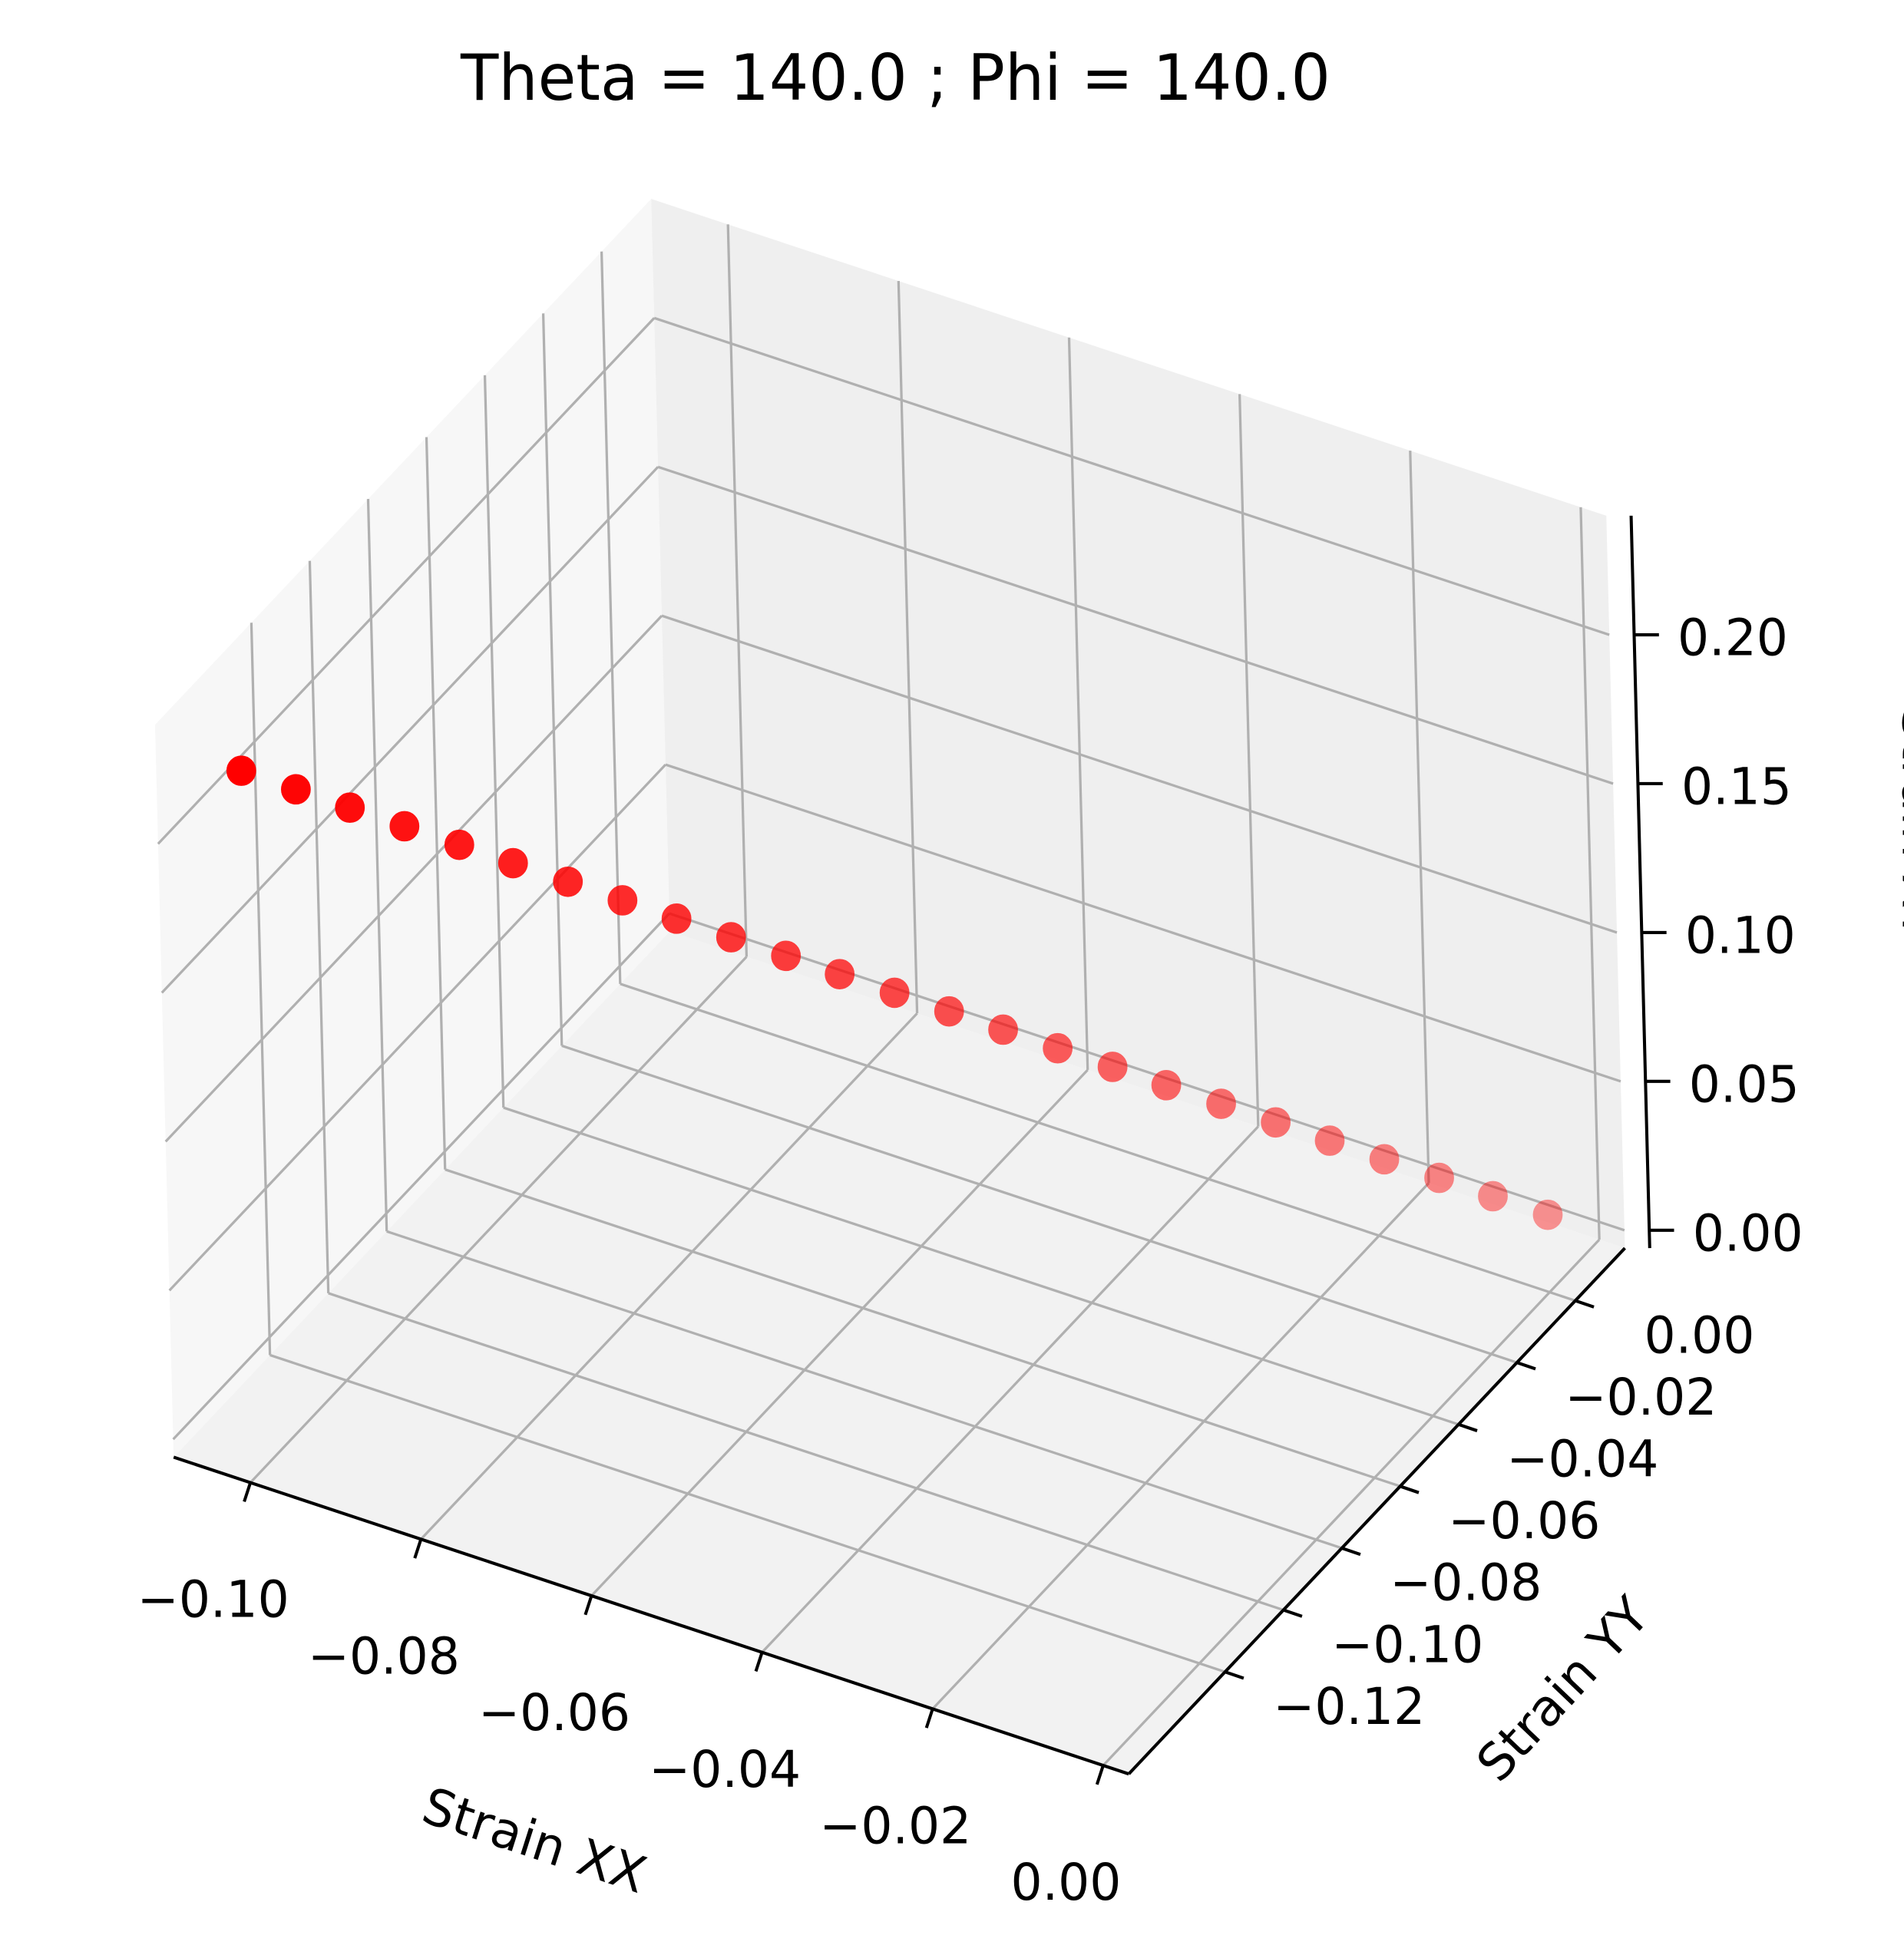 This screenshot has width=1904, height=1945. Describe the element at coordinates (1699, 1335) in the screenshot. I see `y-tick-label: 0.00` at that location.